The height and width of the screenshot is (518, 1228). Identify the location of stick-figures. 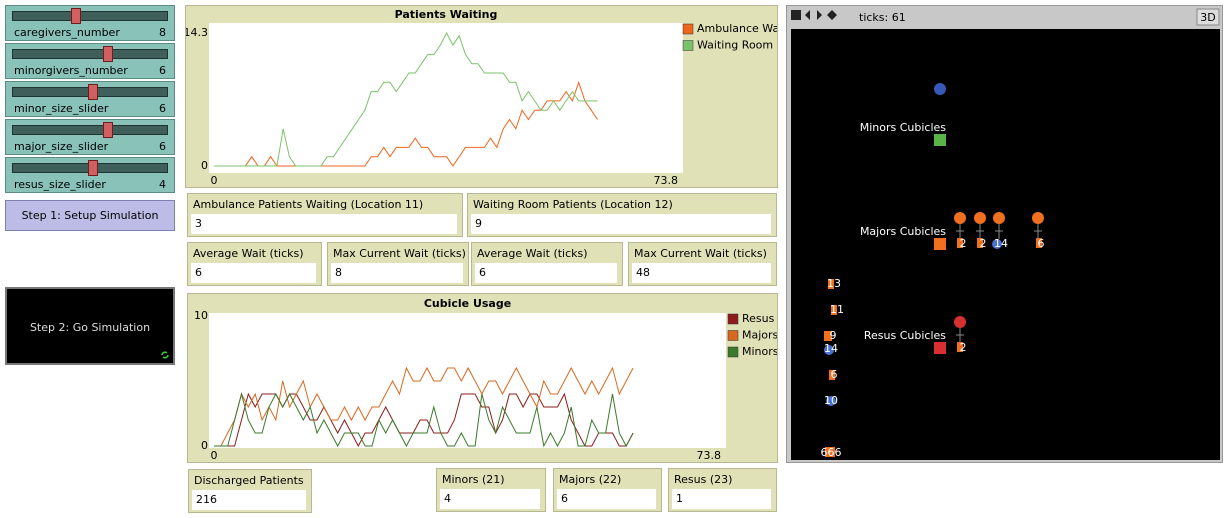
(999, 283).